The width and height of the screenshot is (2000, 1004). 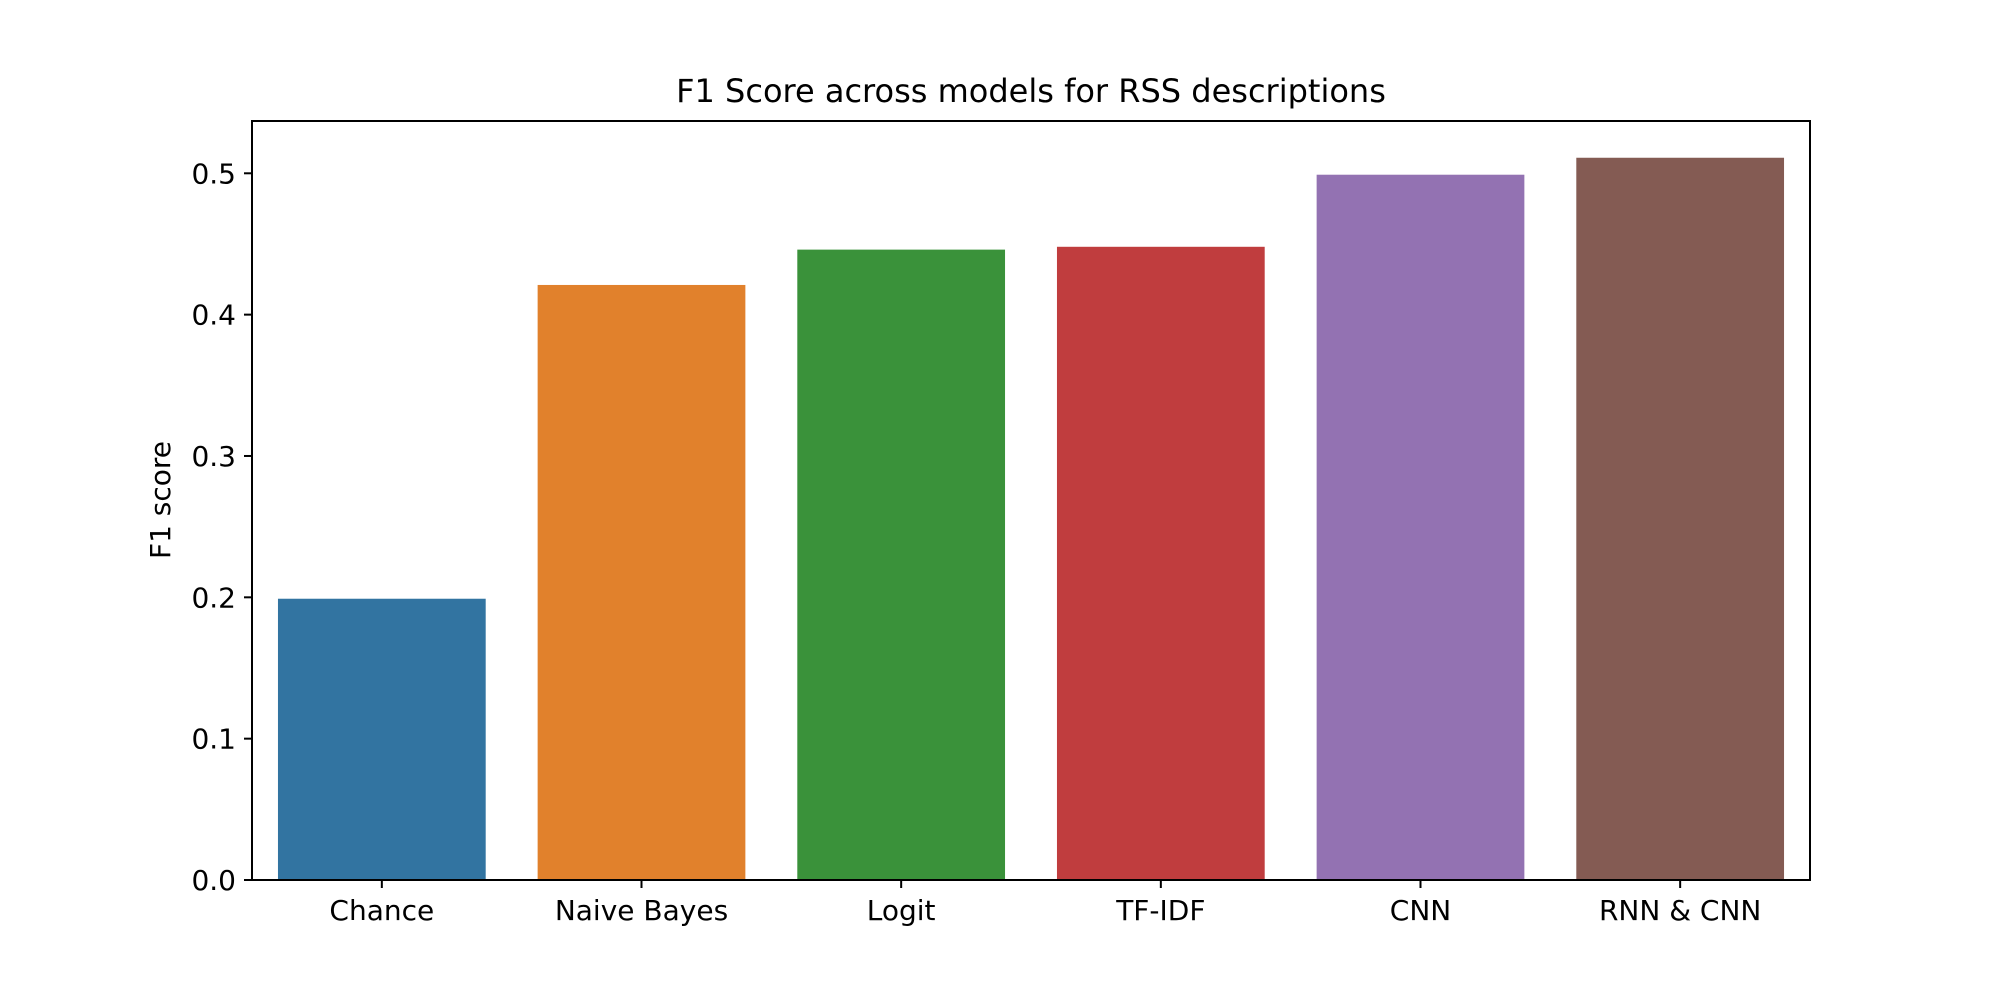 I want to click on y-tick-label: 0.3, so click(x=213, y=456).